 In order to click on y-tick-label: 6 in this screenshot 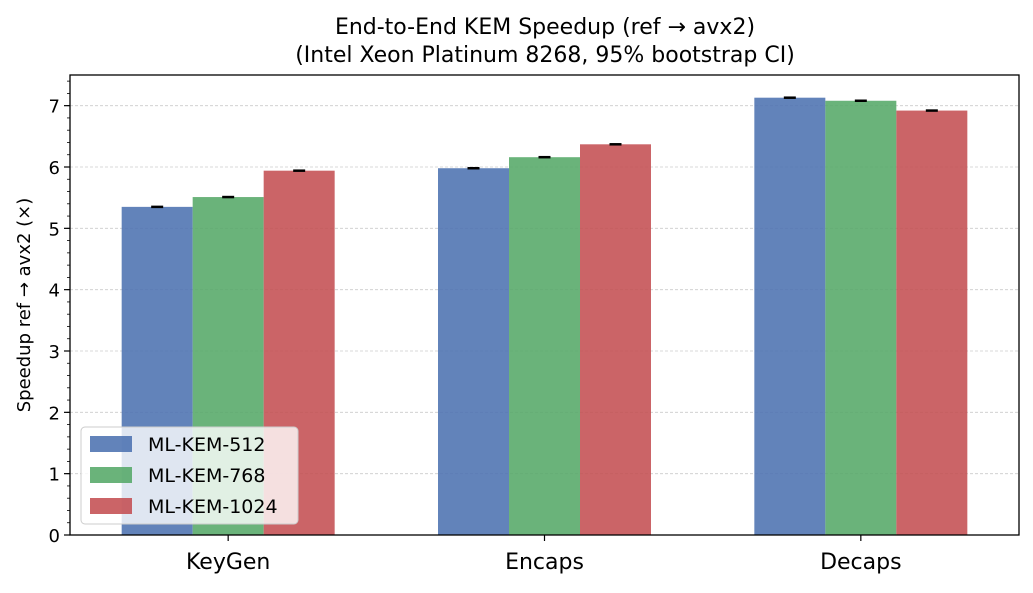, I will do `click(54, 168)`.